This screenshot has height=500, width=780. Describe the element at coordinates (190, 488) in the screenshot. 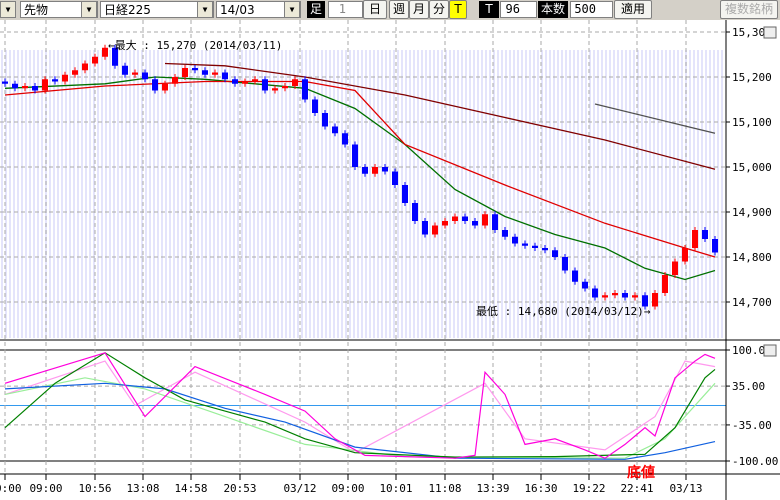

I see `time-tick-label: 14:58` at that location.